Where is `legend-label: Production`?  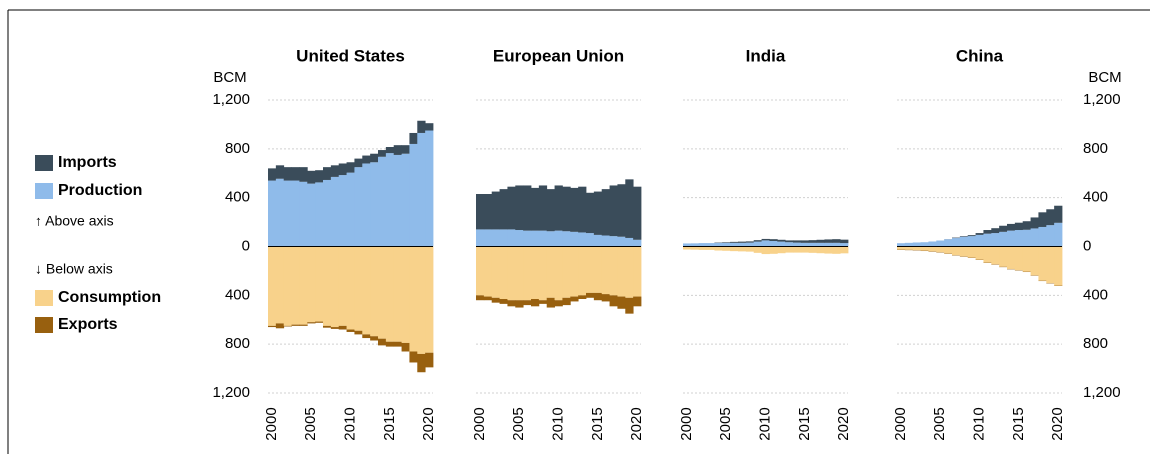 legend-label: Production is located at coordinates (100, 190).